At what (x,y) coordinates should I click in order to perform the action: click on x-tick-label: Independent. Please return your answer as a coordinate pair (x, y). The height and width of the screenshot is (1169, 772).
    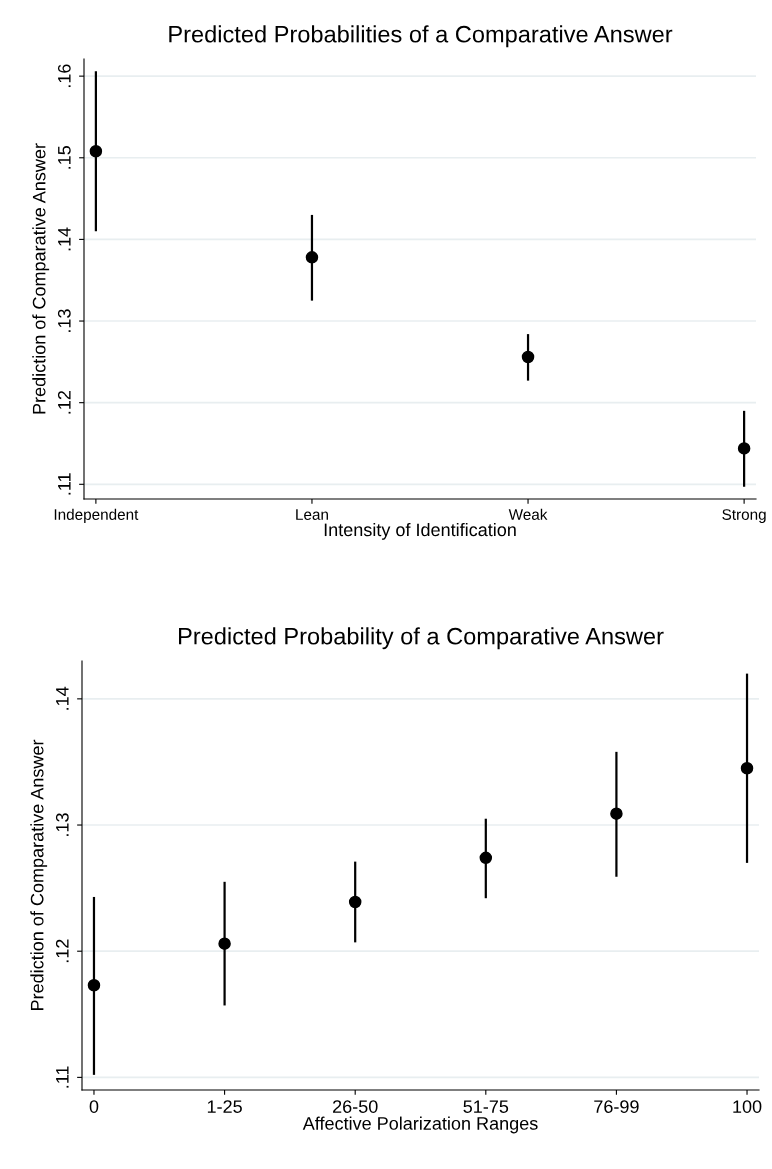
    Looking at the image, I should click on (96, 515).